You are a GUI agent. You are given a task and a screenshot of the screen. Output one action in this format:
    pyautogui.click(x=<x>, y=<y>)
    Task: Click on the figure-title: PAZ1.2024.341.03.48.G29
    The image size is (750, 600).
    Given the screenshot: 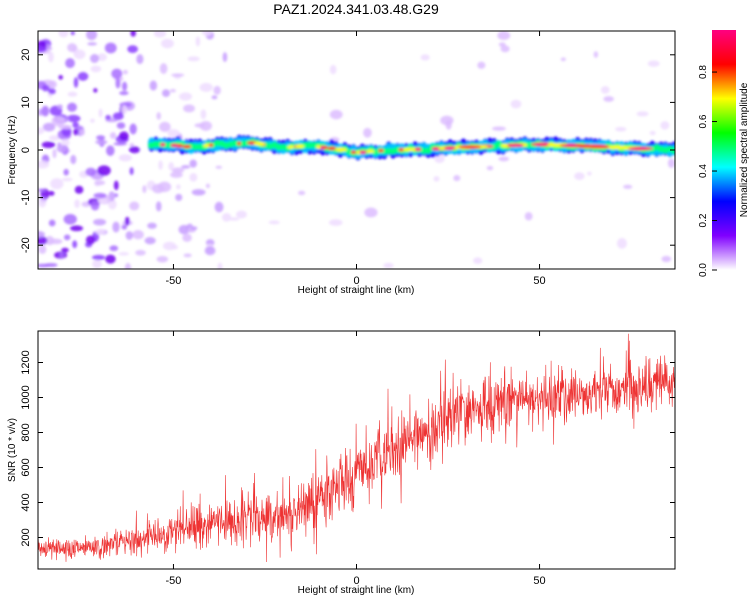 What is the action you would take?
    pyautogui.click(x=356, y=9)
    